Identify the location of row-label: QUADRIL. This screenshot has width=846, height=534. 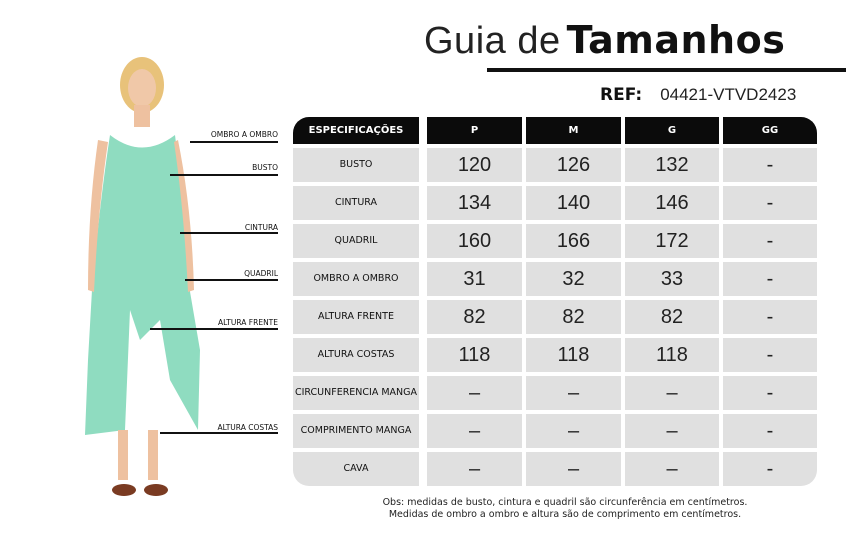
(356, 241).